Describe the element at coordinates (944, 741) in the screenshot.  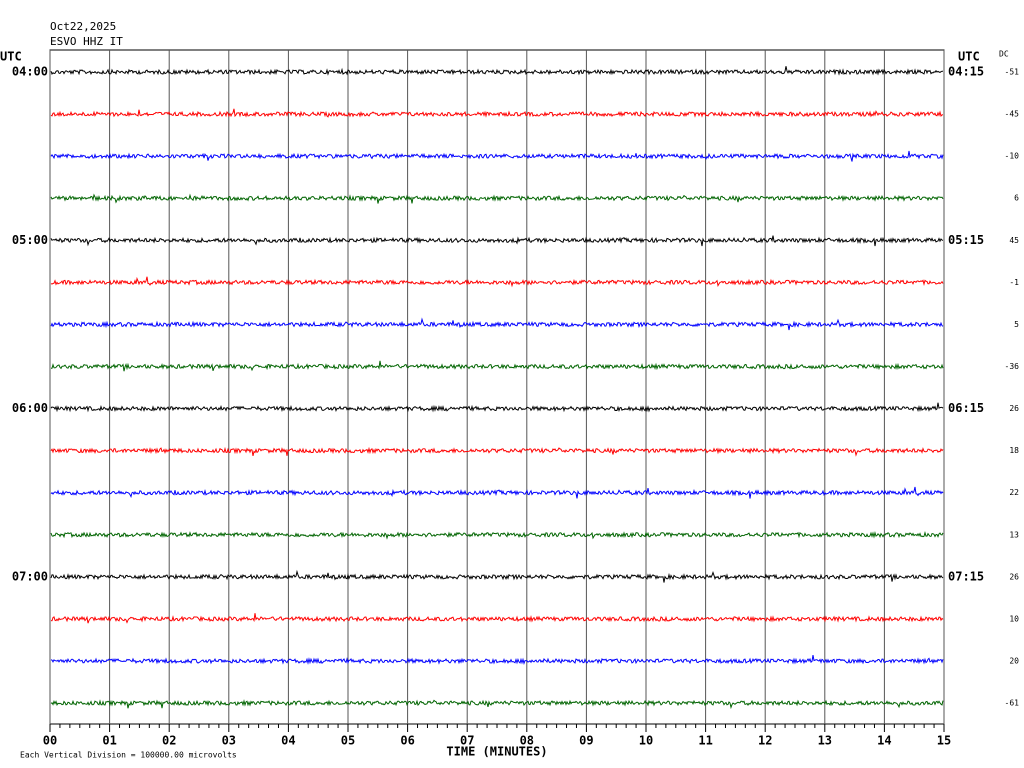
I see `x-tick-label: 15` at that location.